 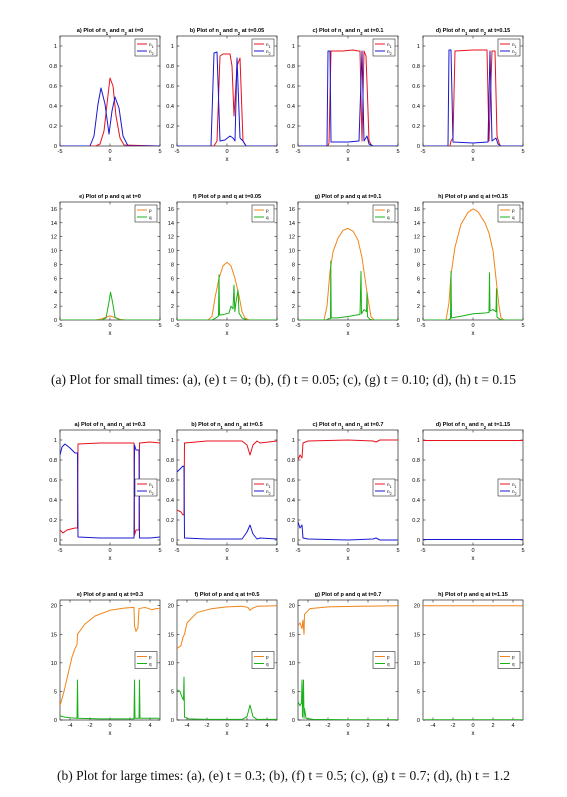 I want to click on panel-title: g) Plot of p and q at t=0.1, so click(x=348, y=197).